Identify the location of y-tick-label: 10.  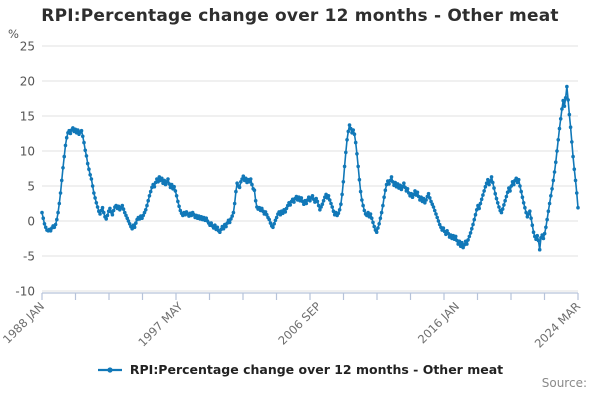
(27, 152).